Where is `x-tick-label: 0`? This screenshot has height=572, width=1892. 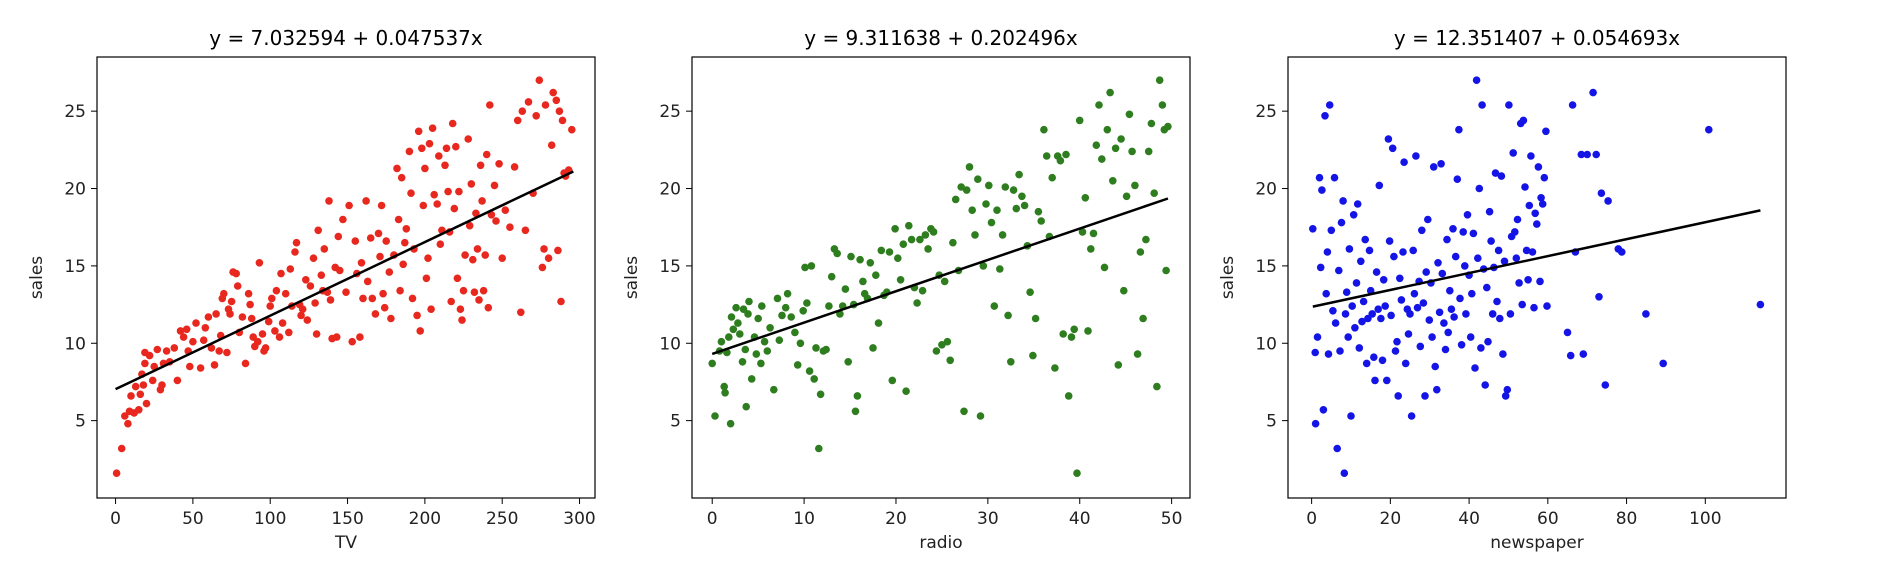 x-tick-label: 0 is located at coordinates (115, 519).